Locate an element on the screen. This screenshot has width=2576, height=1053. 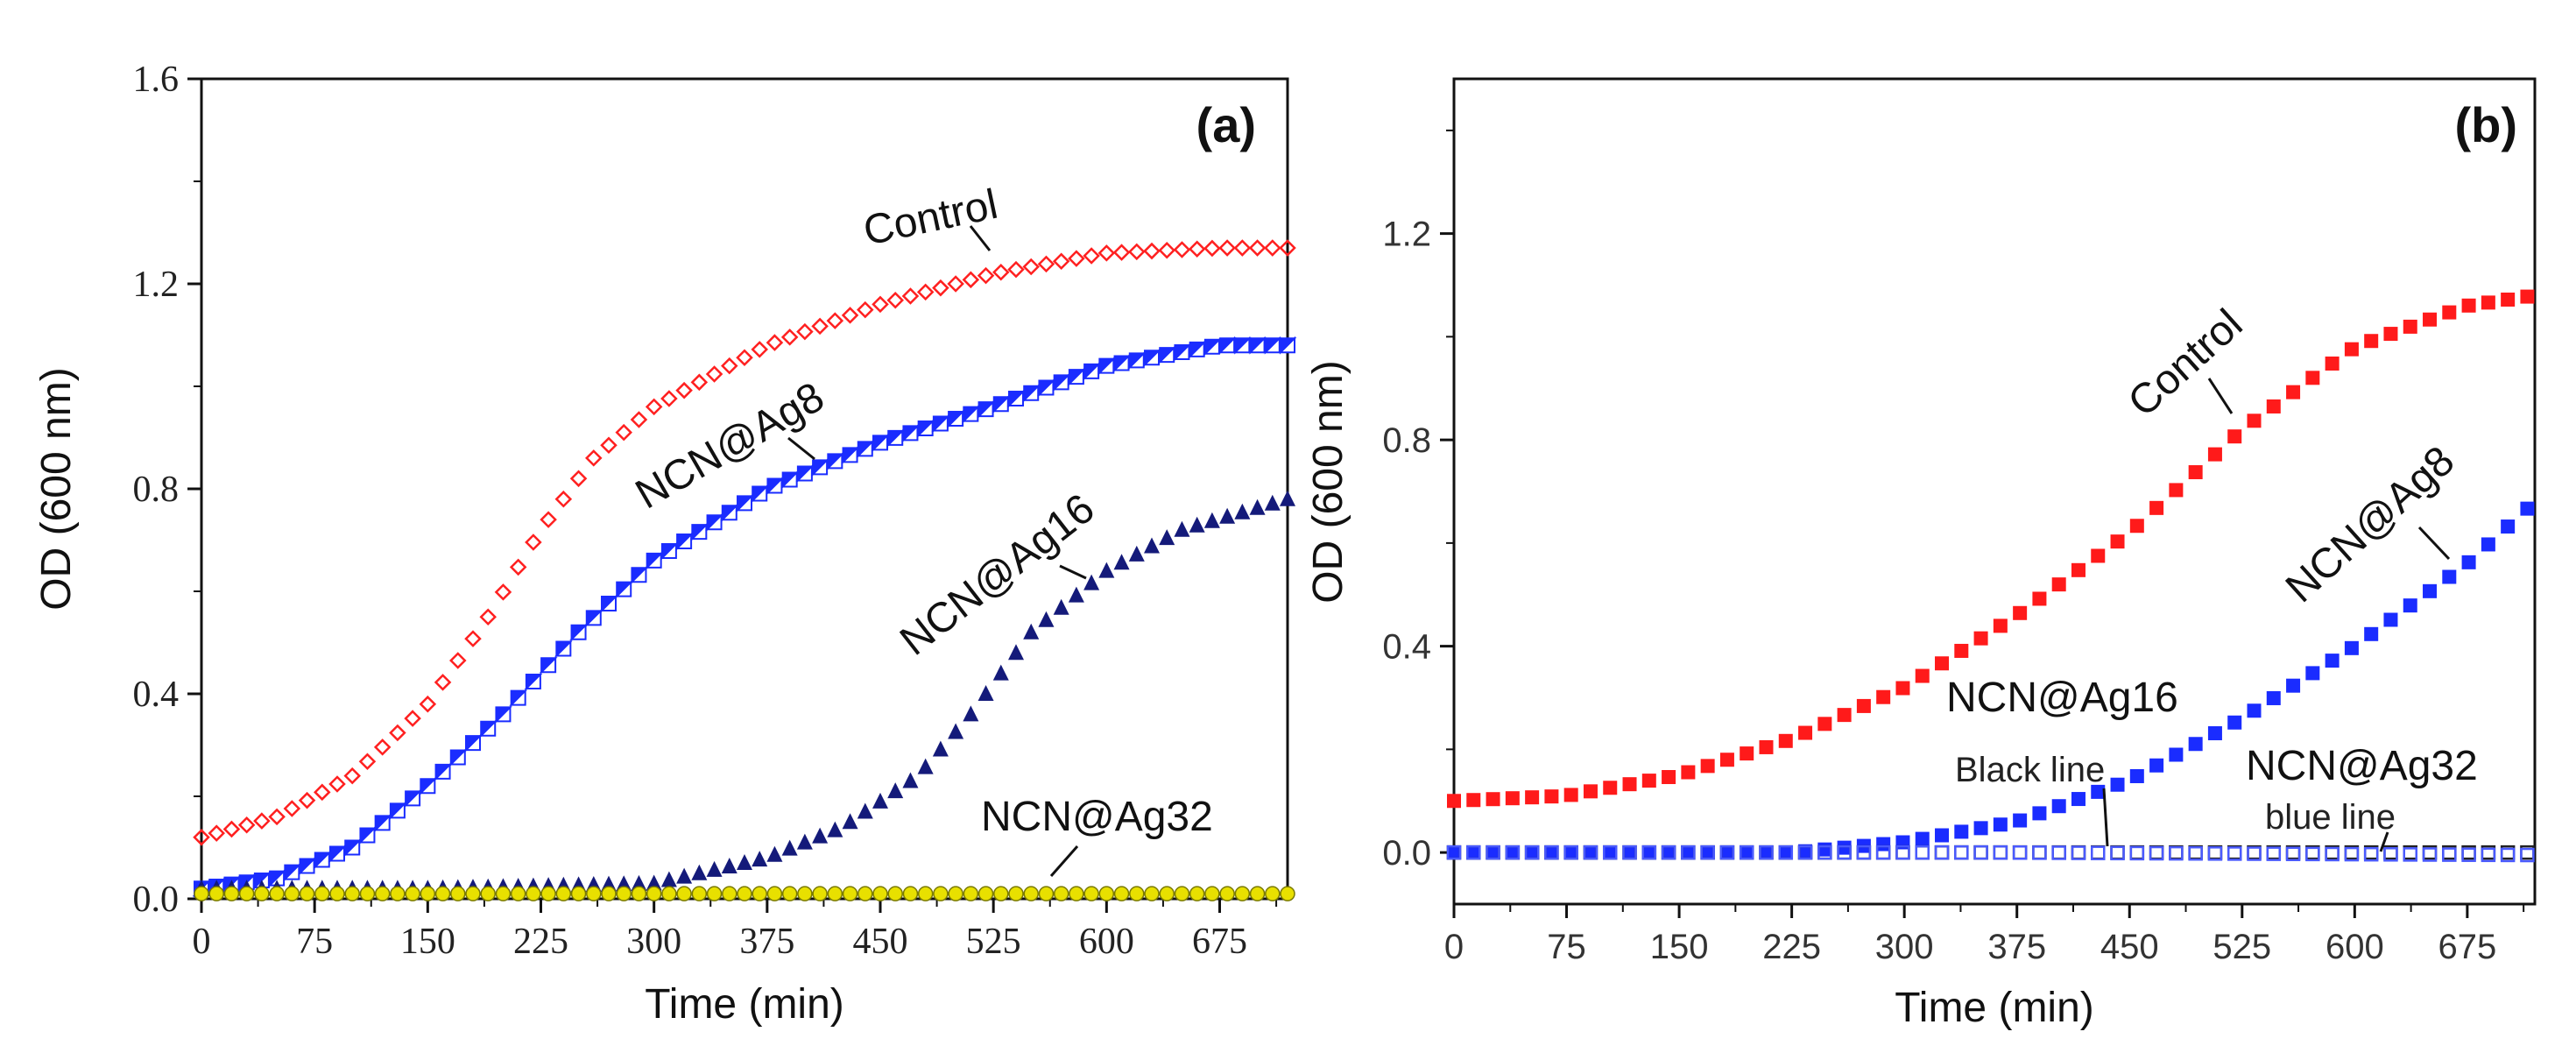
panel-a-annotation-ncn-ag8: NCN@Ag8 is located at coordinates (730, 447).